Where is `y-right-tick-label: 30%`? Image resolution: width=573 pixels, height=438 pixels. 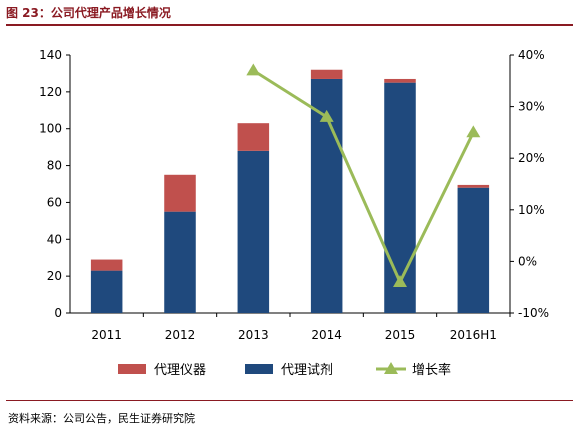 y-right-tick-label: 30% is located at coordinates (531, 107).